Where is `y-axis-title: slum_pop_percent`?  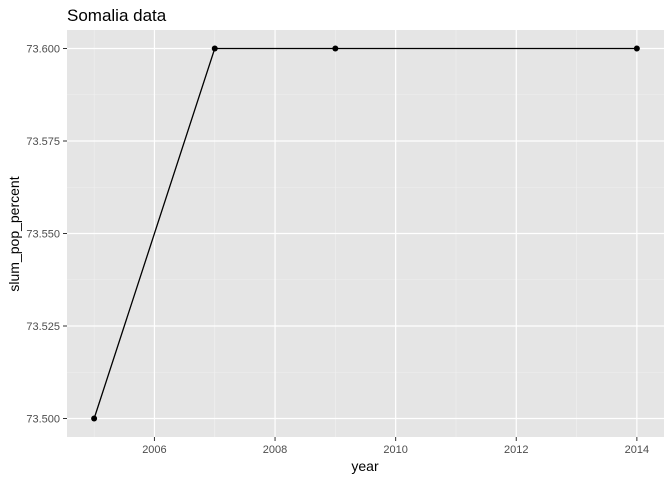 y-axis-title: slum_pop_percent is located at coordinates (14, 233).